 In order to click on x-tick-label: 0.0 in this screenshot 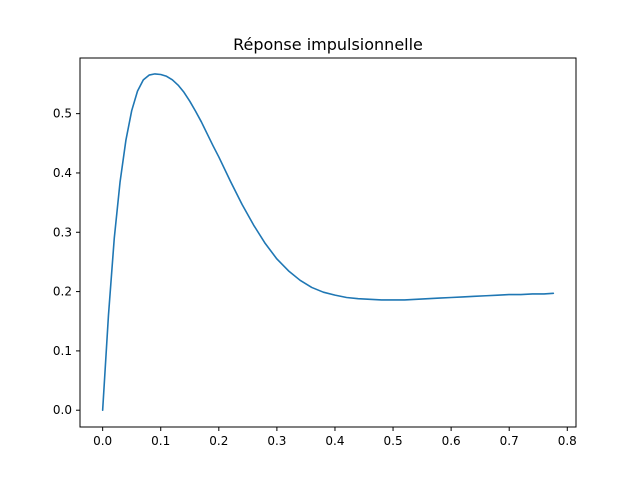, I will do `click(102, 441)`.